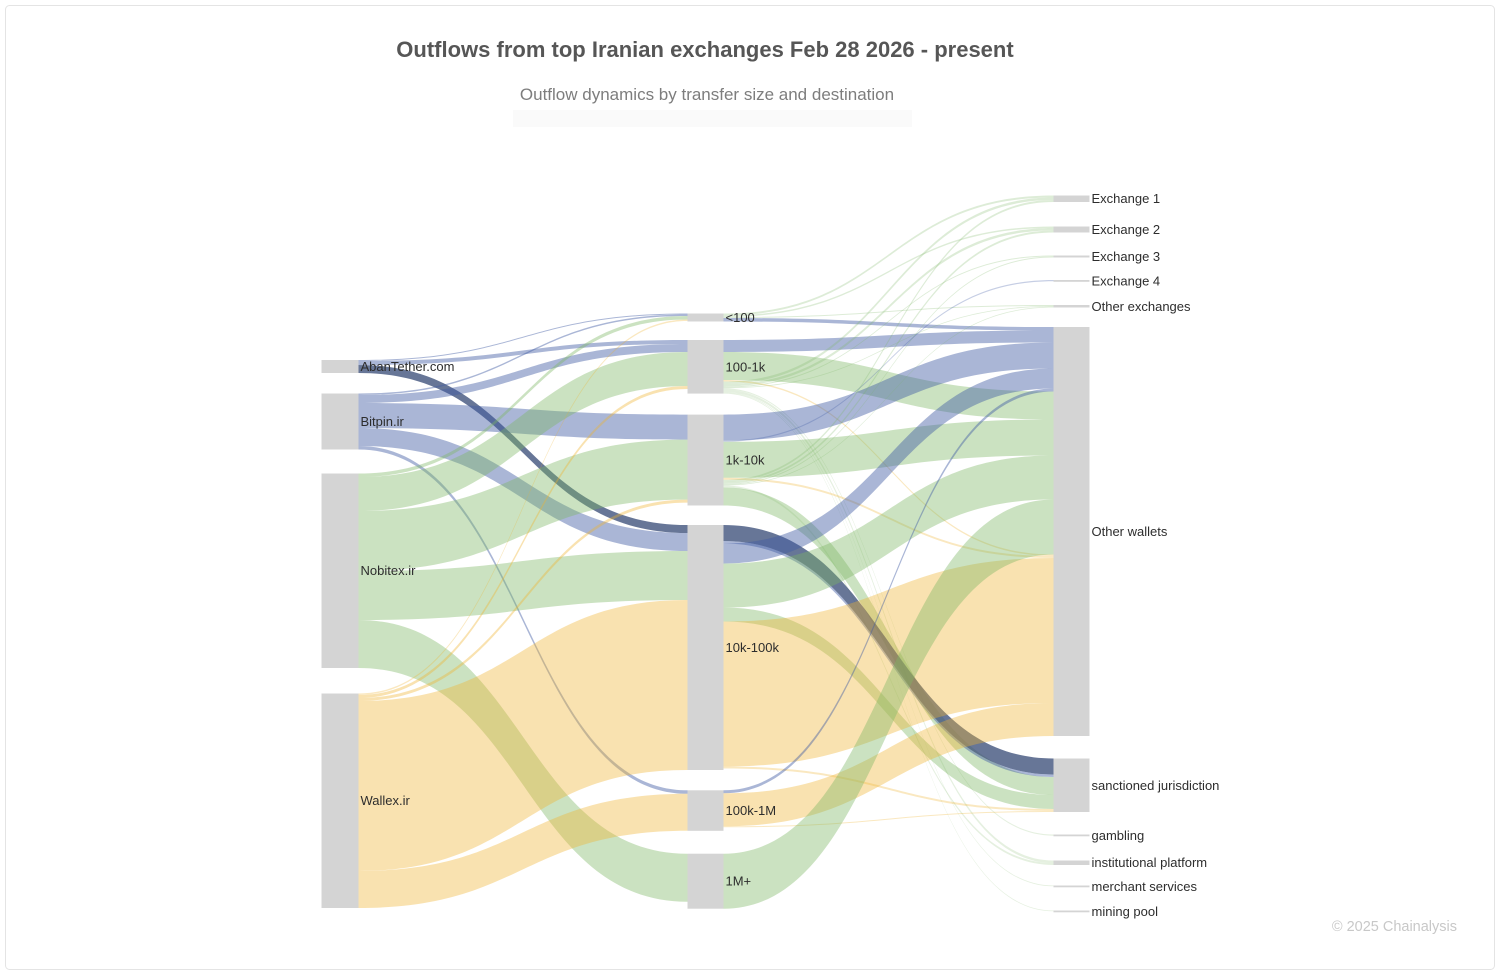 The height and width of the screenshot is (980, 1500). Describe the element at coordinates (383, 421) in the screenshot. I see `svg-text: Bitpin.ir` at that location.